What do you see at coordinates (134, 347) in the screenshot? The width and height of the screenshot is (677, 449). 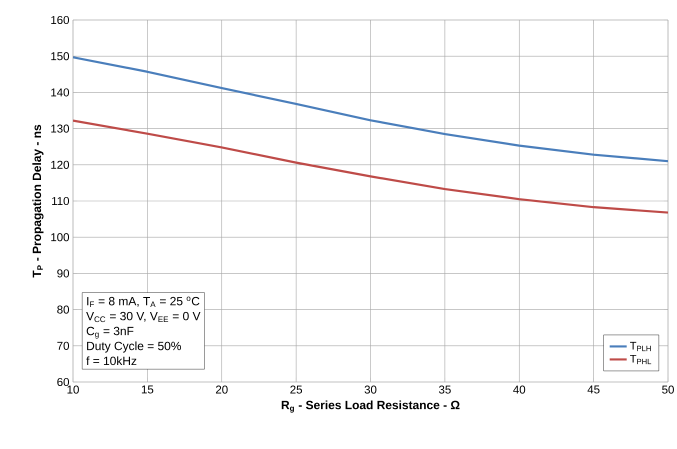 I see `annotation: Duty Cycle = 50%` at bounding box center [134, 347].